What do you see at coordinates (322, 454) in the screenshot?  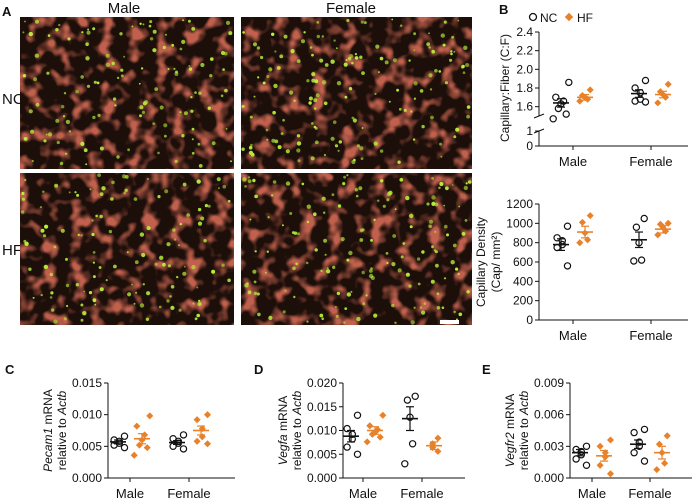 I see `y-tick-label: 0.005` at bounding box center [322, 454].